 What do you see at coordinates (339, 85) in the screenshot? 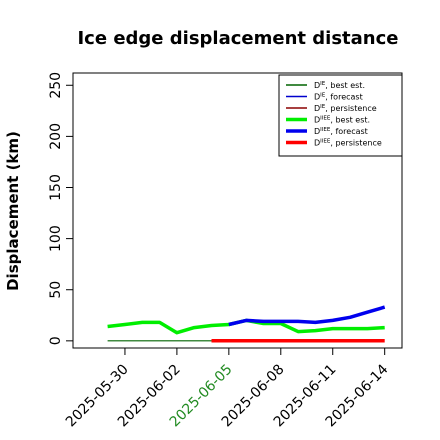
I see `legend-entry: DIE, best est.` at bounding box center [339, 85].